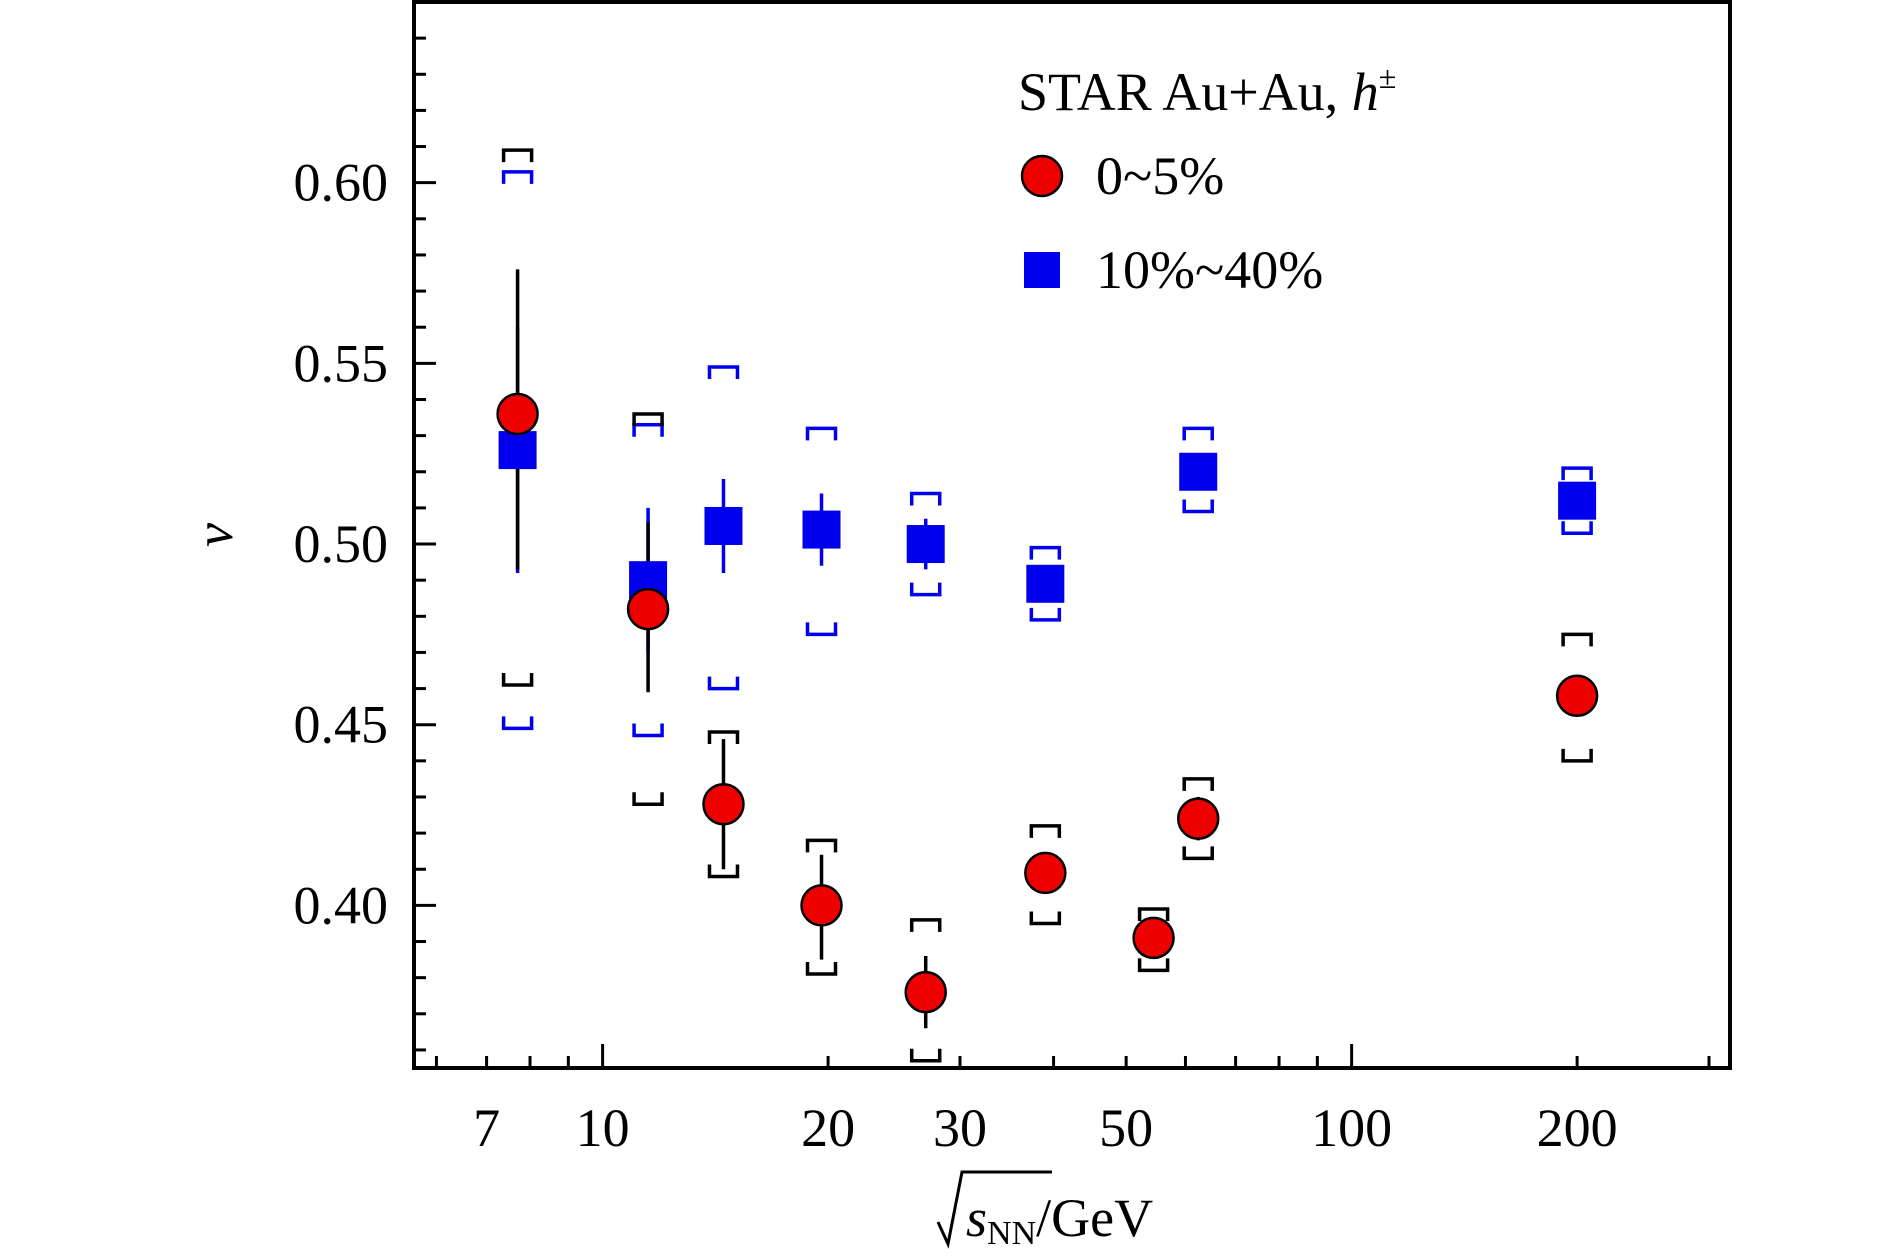 The width and height of the screenshot is (1890, 1258). I want to click on legend-label-0: 0~5%, so click(1160, 176).